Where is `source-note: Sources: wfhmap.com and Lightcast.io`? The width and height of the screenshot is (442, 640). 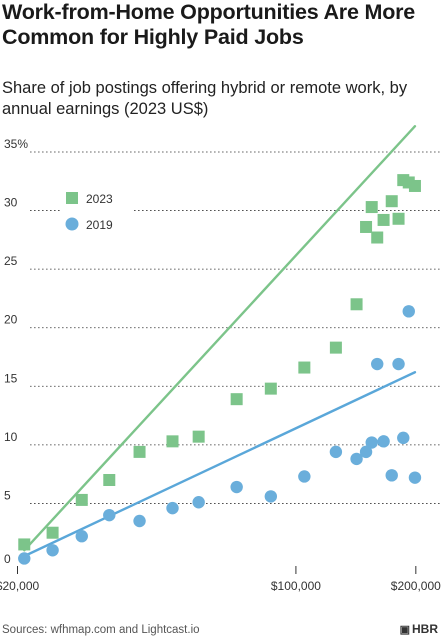 source-note: Sources: wfhmap.com and Lightcast.io is located at coordinates (101, 630).